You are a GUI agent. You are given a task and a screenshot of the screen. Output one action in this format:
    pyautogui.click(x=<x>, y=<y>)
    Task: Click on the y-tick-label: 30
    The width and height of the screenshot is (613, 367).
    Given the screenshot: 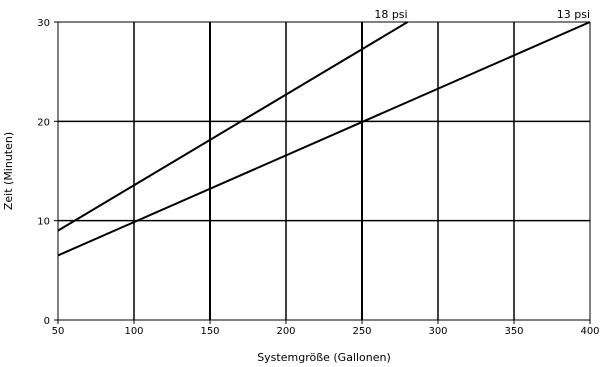 What is the action you would take?
    pyautogui.click(x=43, y=23)
    